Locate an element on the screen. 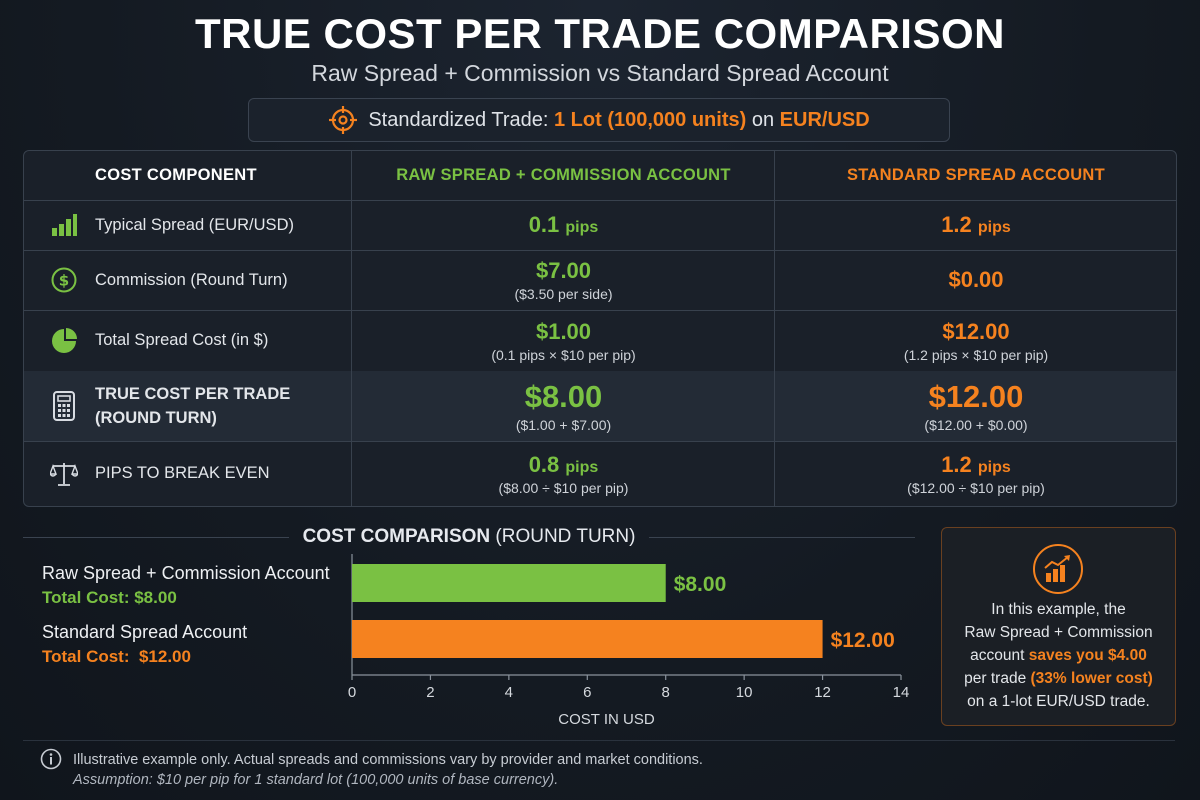 The image size is (1200, 800). legend-raw-total: Total Cost: $8.00 is located at coordinates (109, 597).